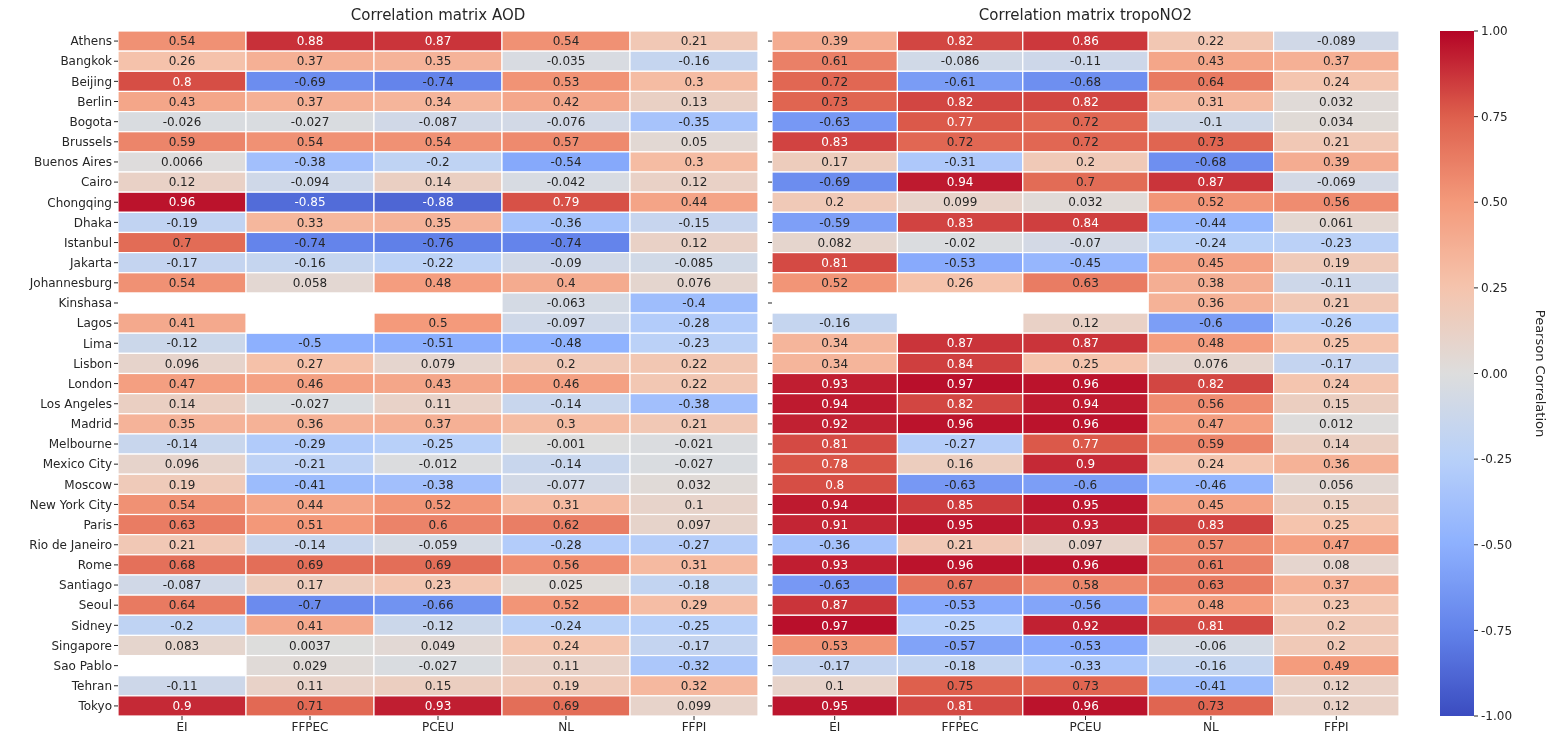 This screenshot has width=1551, height=742. What do you see at coordinates (1085, 121) in the screenshot?
I see `data-label: 0.72` at bounding box center [1085, 121].